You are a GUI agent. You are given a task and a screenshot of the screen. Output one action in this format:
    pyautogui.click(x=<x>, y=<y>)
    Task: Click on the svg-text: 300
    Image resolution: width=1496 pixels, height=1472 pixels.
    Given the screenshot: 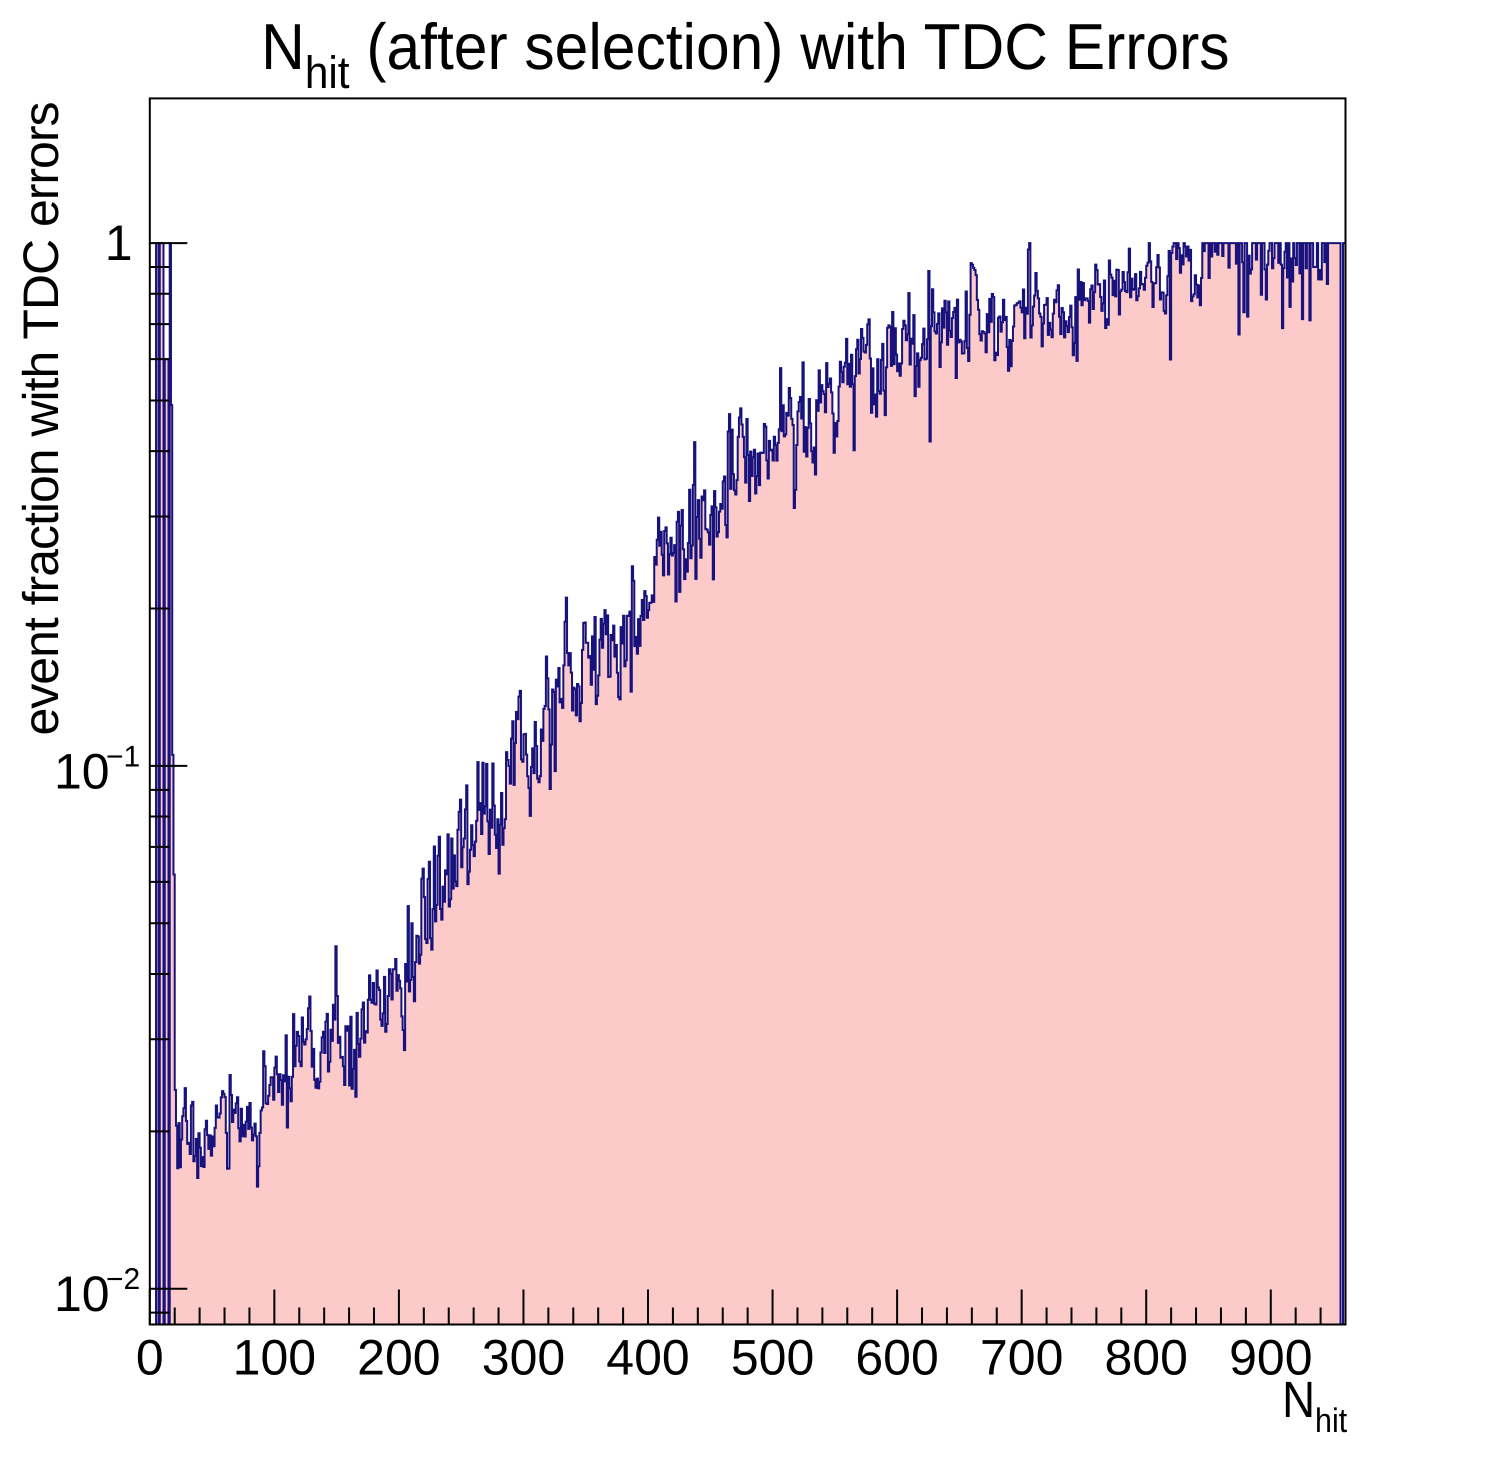 What is the action you would take?
    pyautogui.click(x=523, y=1357)
    